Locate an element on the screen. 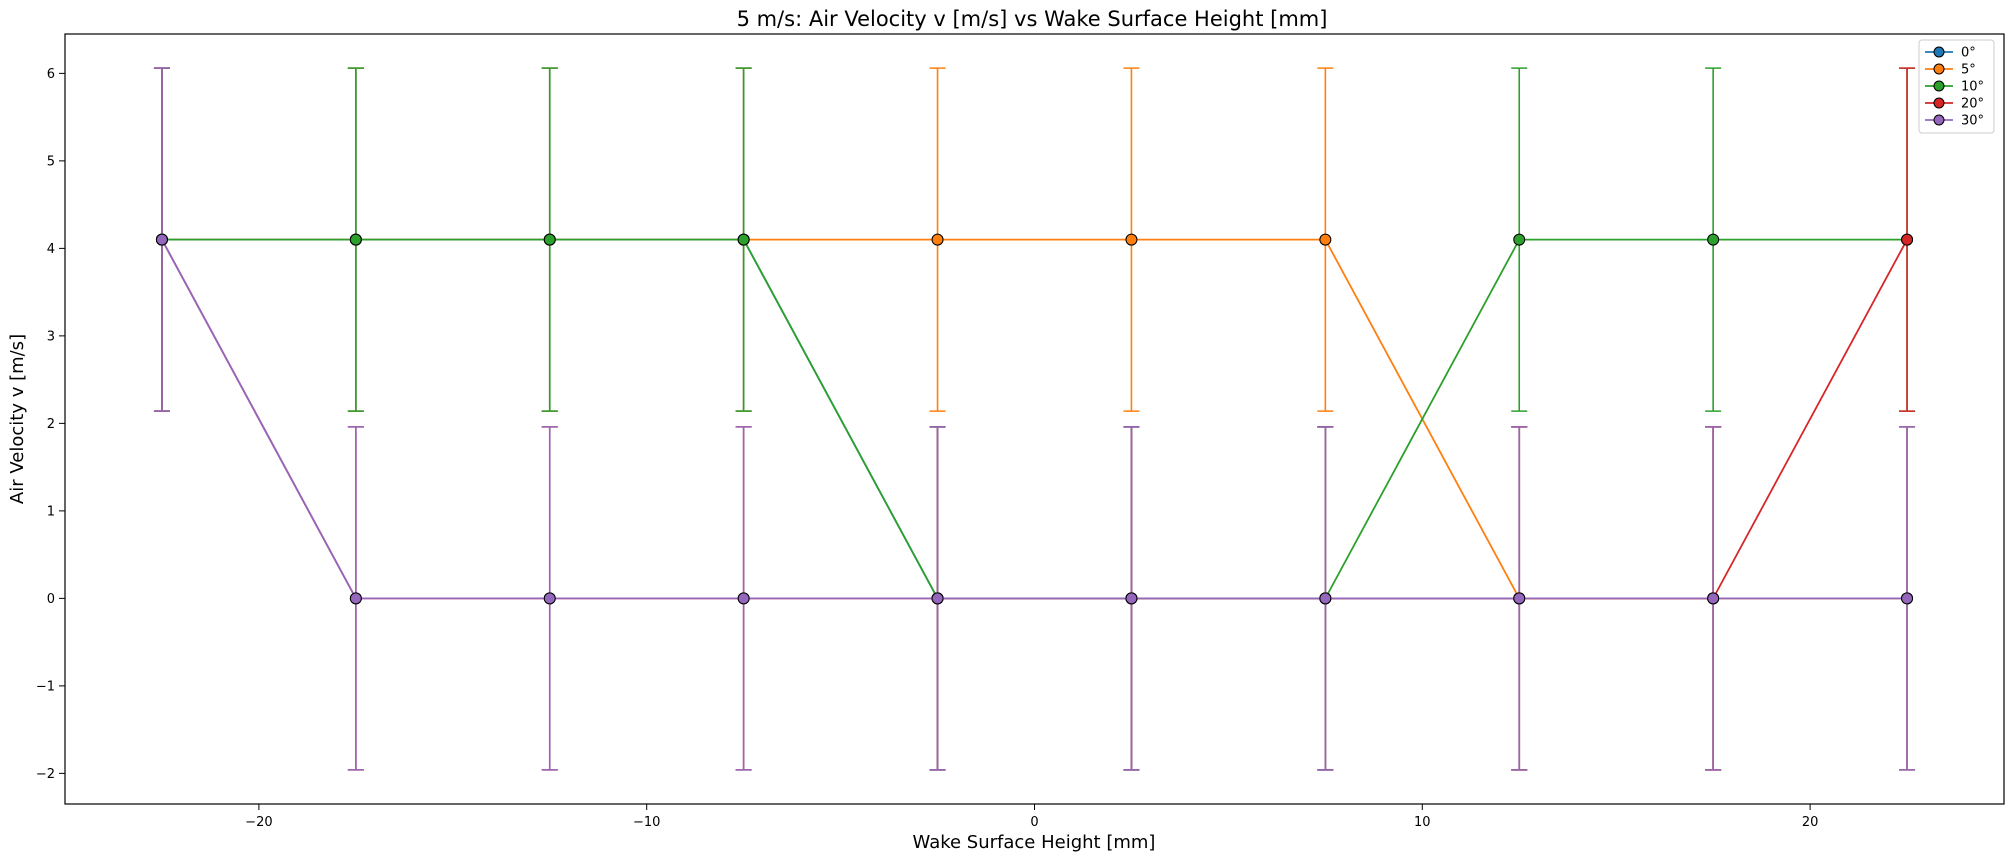 Image resolution: width=2011 pixels, height=861 pixels. y-tick-label: 2 is located at coordinates (51, 424).